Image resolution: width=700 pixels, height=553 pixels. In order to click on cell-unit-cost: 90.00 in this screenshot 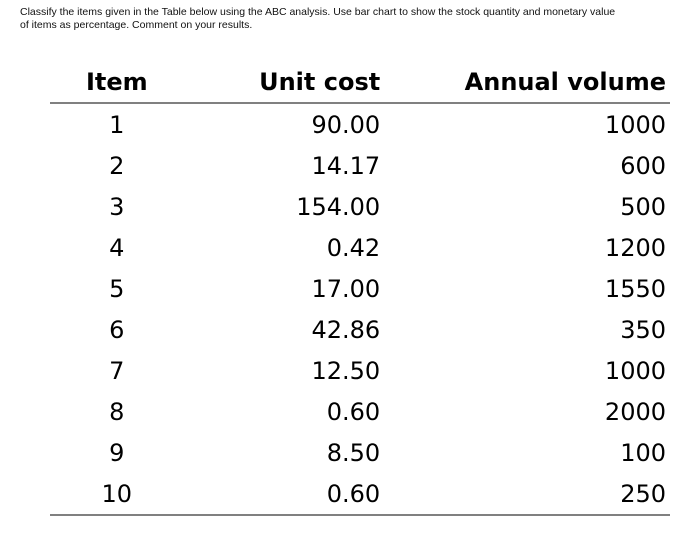, I will do `click(346, 124)`.